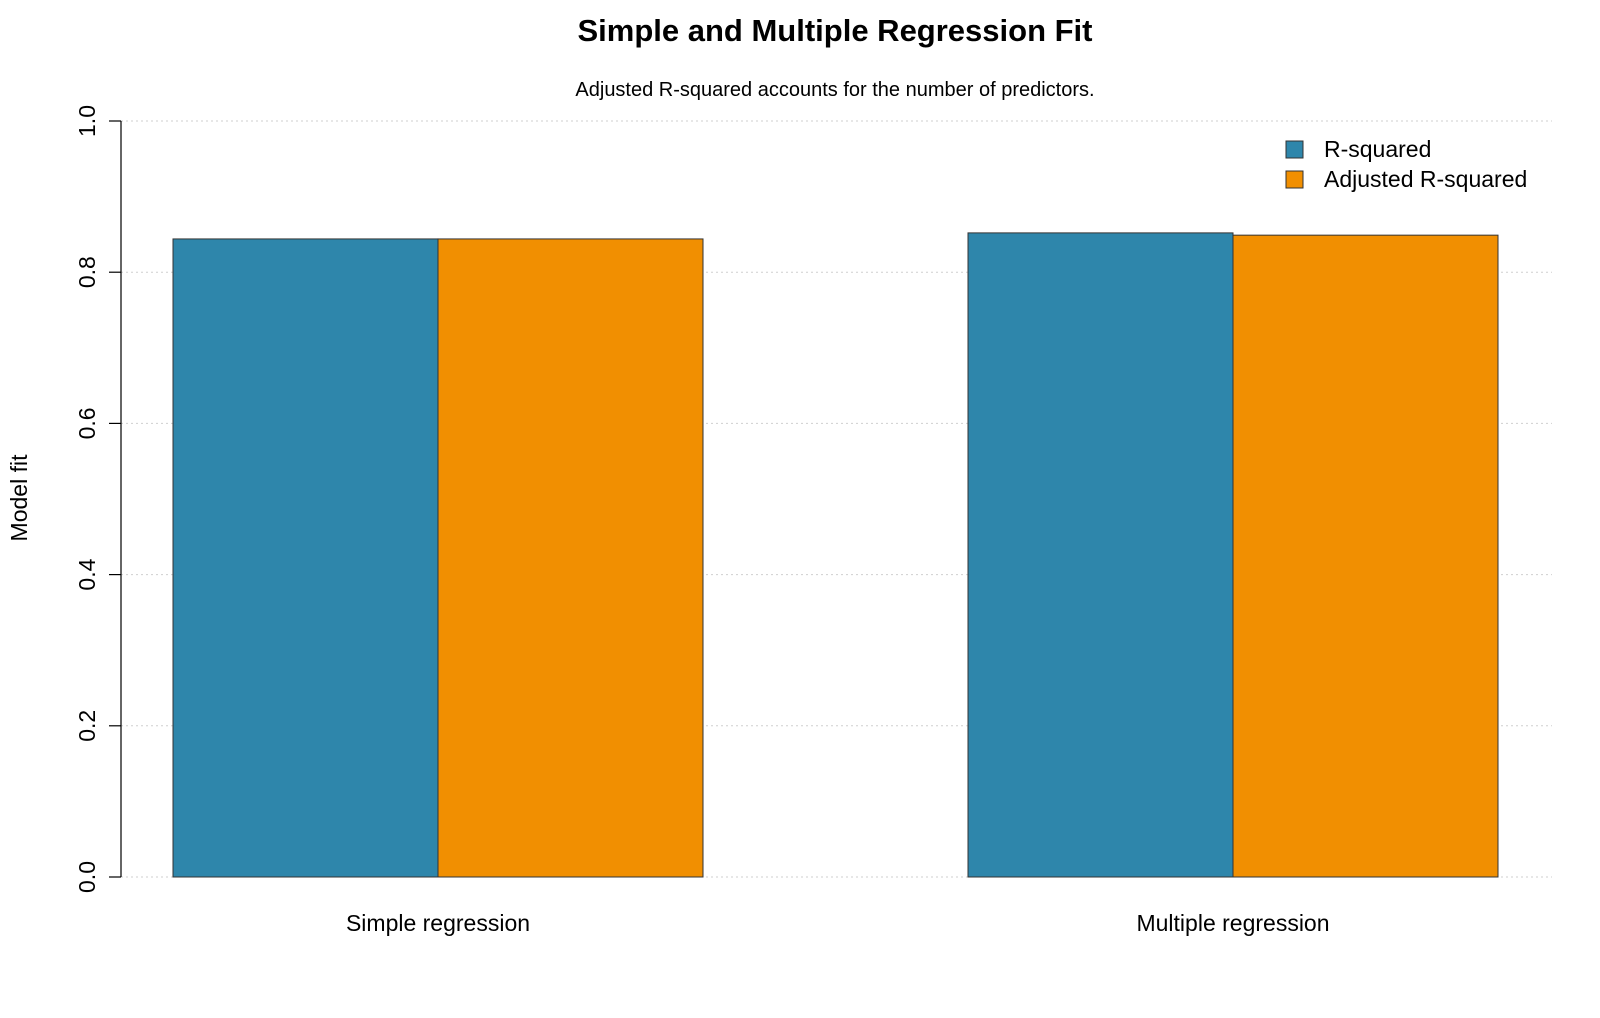 The image size is (1600, 1018). What do you see at coordinates (98, 499) in the screenshot?
I see `y-axis: 0.0 0.2 0.4 0.6 0.8 1.0` at bounding box center [98, 499].